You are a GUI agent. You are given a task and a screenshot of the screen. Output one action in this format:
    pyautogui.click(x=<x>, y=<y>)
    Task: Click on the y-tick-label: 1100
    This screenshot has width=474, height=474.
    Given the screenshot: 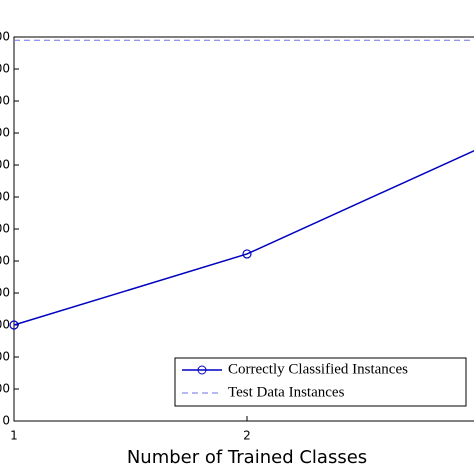 What is the action you would take?
    pyautogui.click(x=5, y=69)
    